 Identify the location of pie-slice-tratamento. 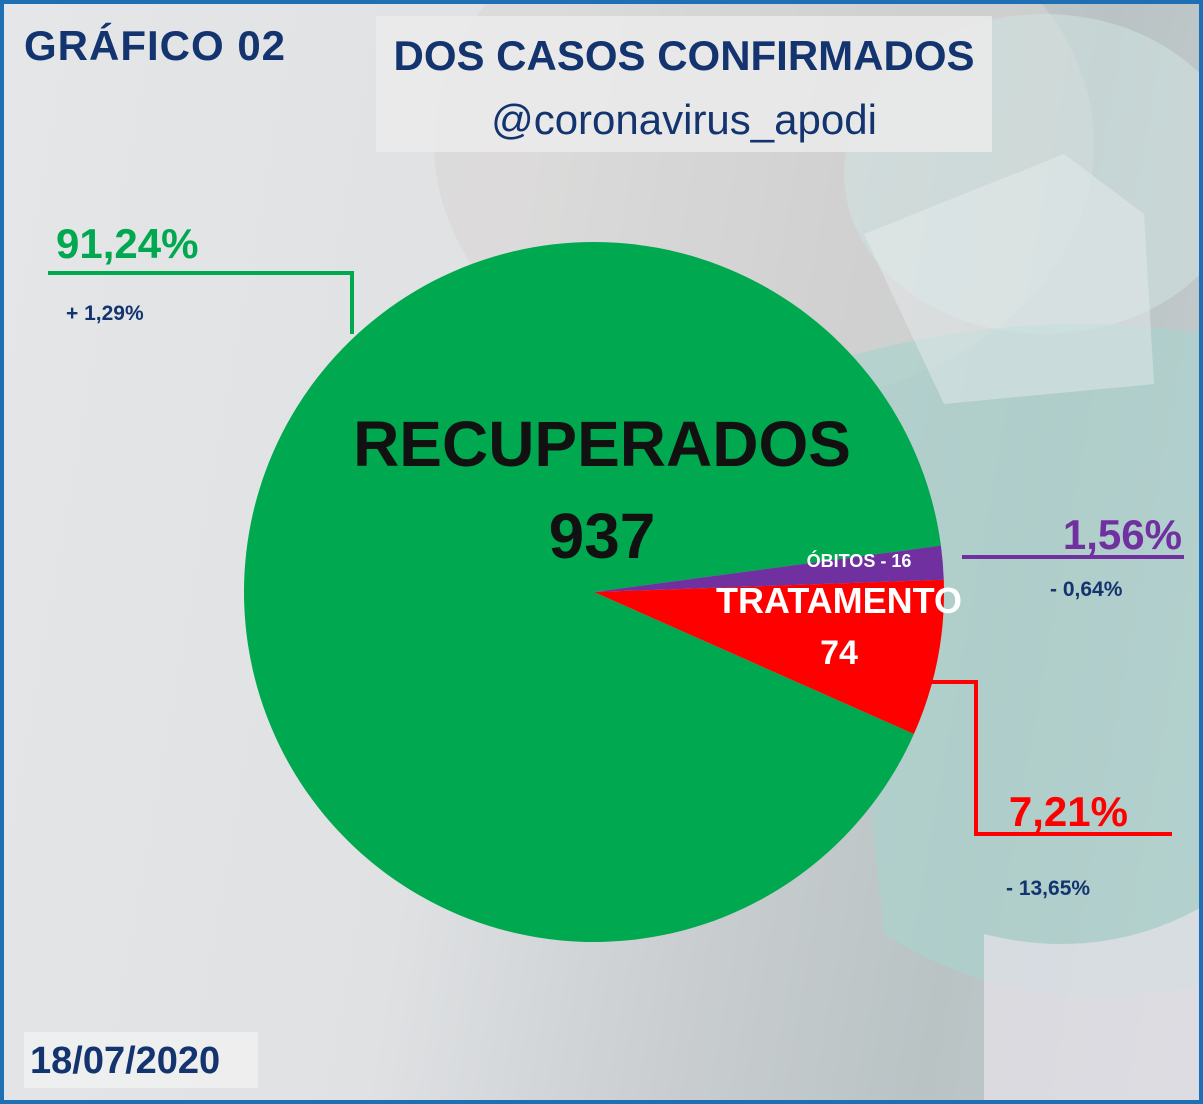
(769, 656).